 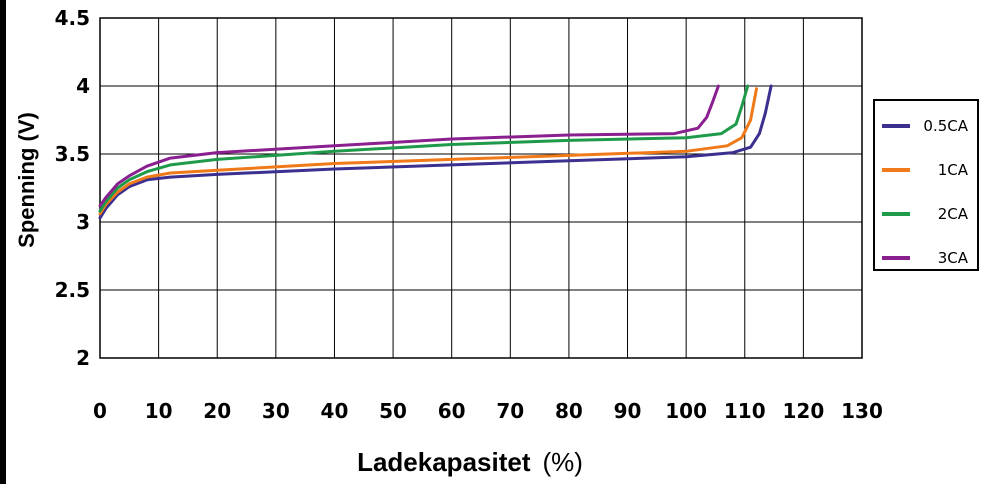 What do you see at coordinates (569, 411) in the screenshot?
I see `x-tick-label: 80` at bounding box center [569, 411].